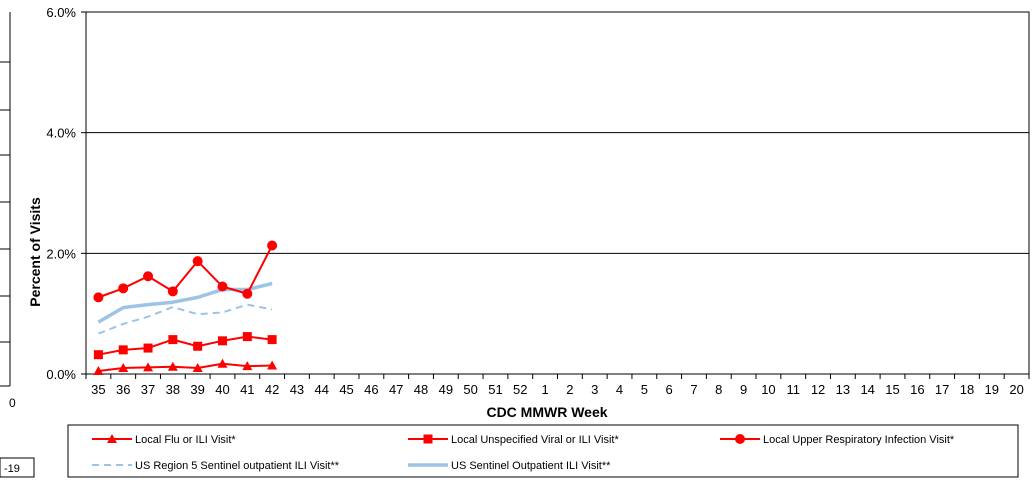 This screenshot has width=1035, height=488. What do you see at coordinates (619, 389) in the screenshot?
I see `x-tick-label: 4` at bounding box center [619, 389].